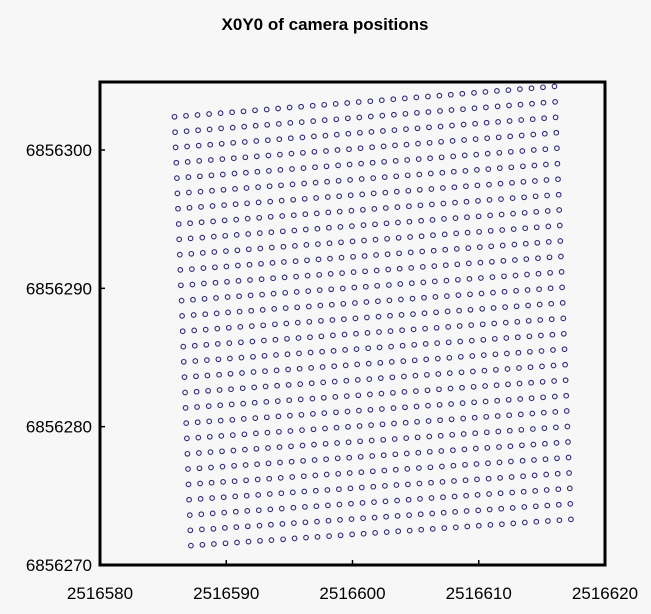 This screenshot has height=614, width=651. What do you see at coordinates (605, 593) in the screenshot?
I see `x-tick-label: 2516620` at bounding box center [605, 593].